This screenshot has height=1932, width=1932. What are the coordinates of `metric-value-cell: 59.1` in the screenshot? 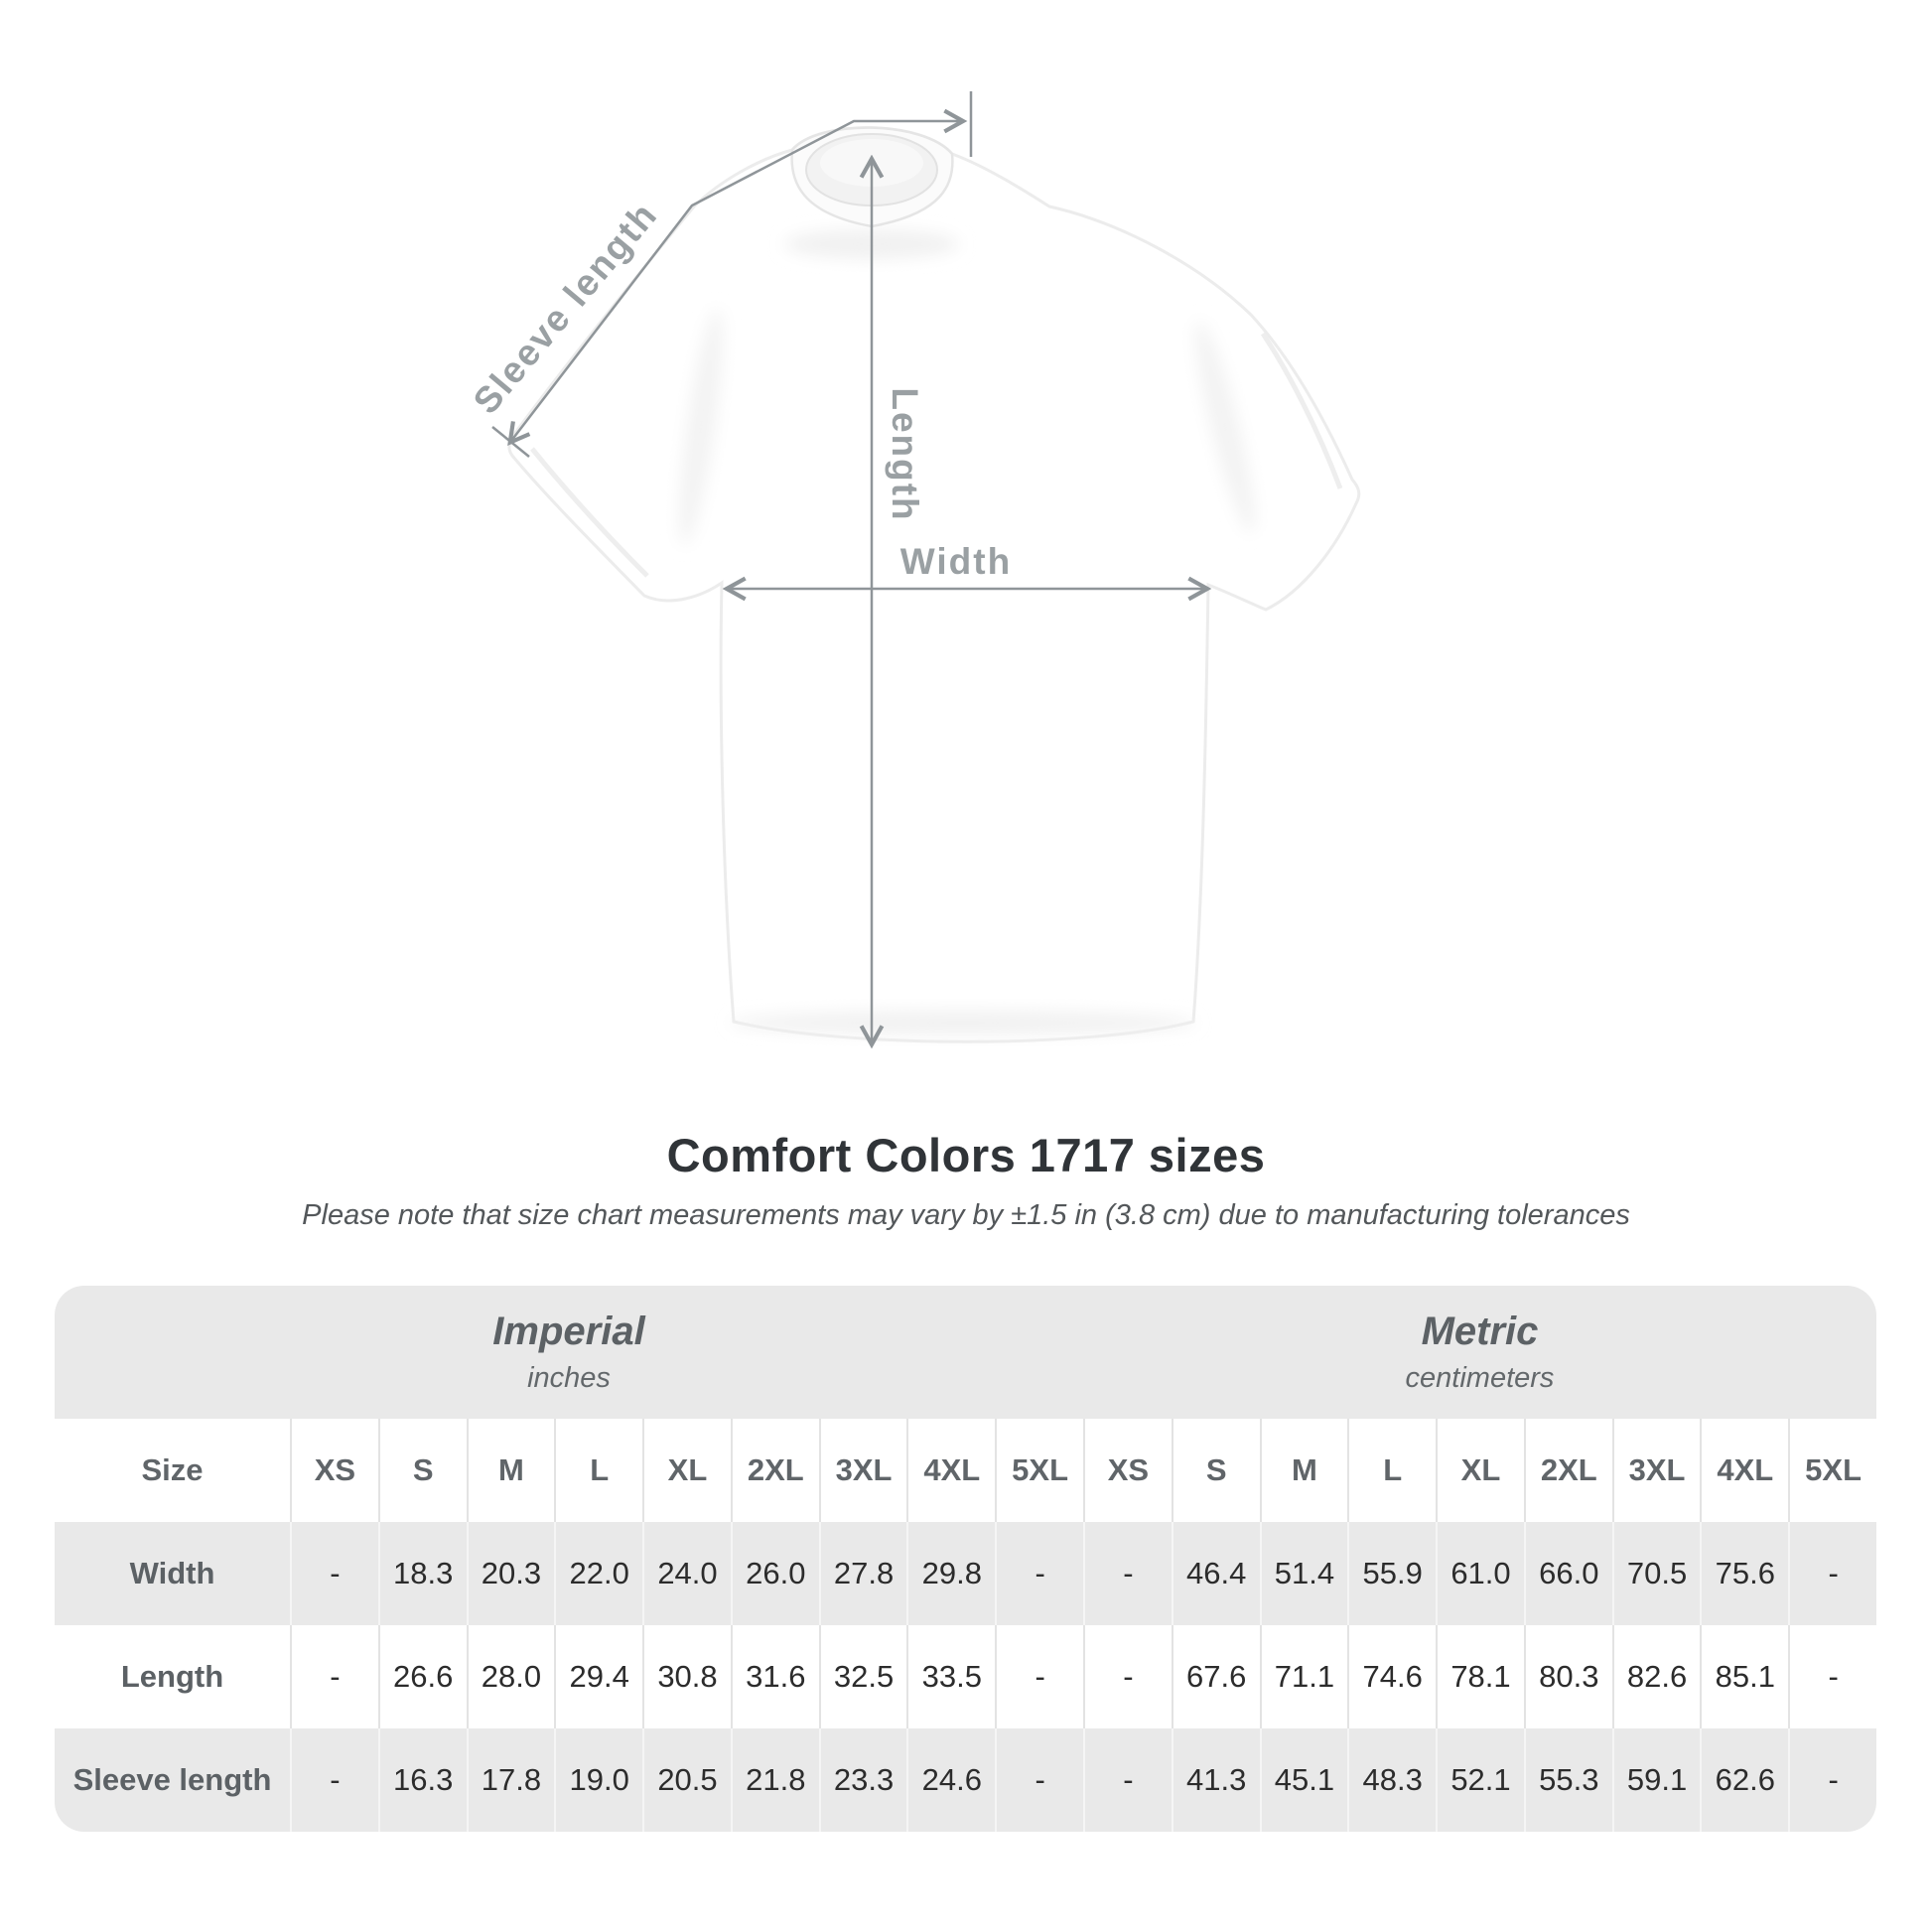 It's located at (1656, 1780).